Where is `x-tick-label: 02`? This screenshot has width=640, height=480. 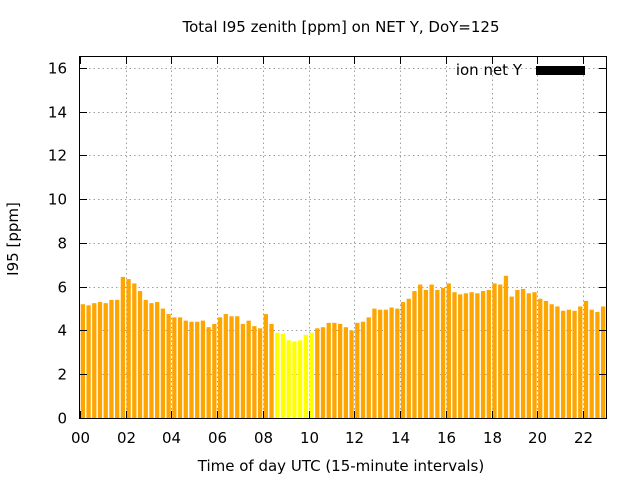 x-tick-label: 02 is located at coordinates (126, 438).